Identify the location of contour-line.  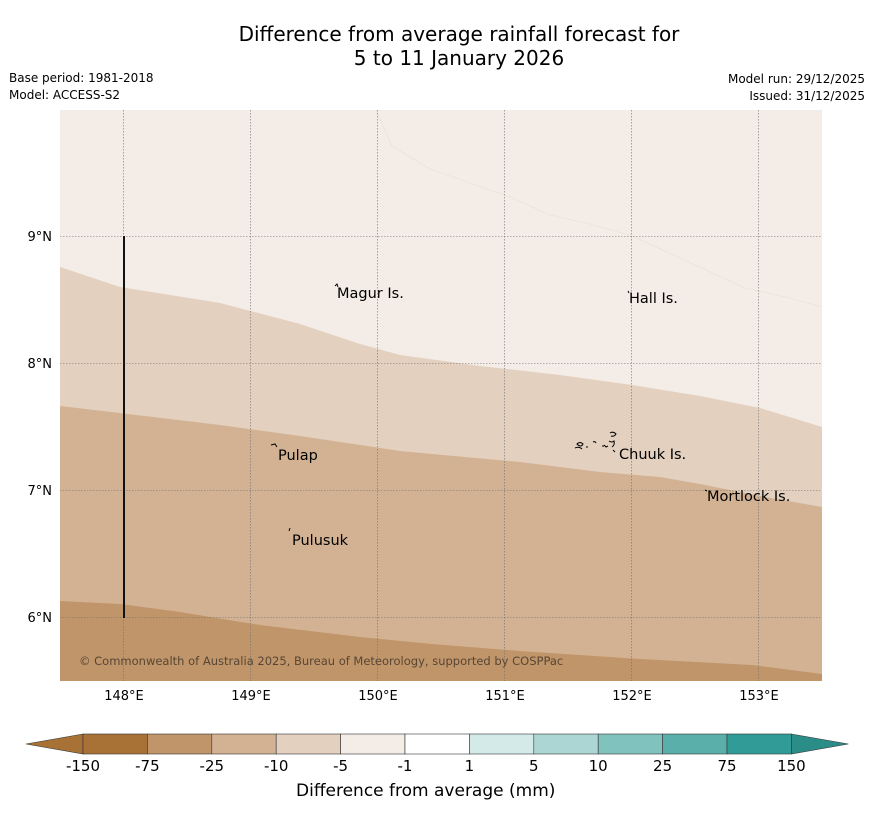
(598, 209).